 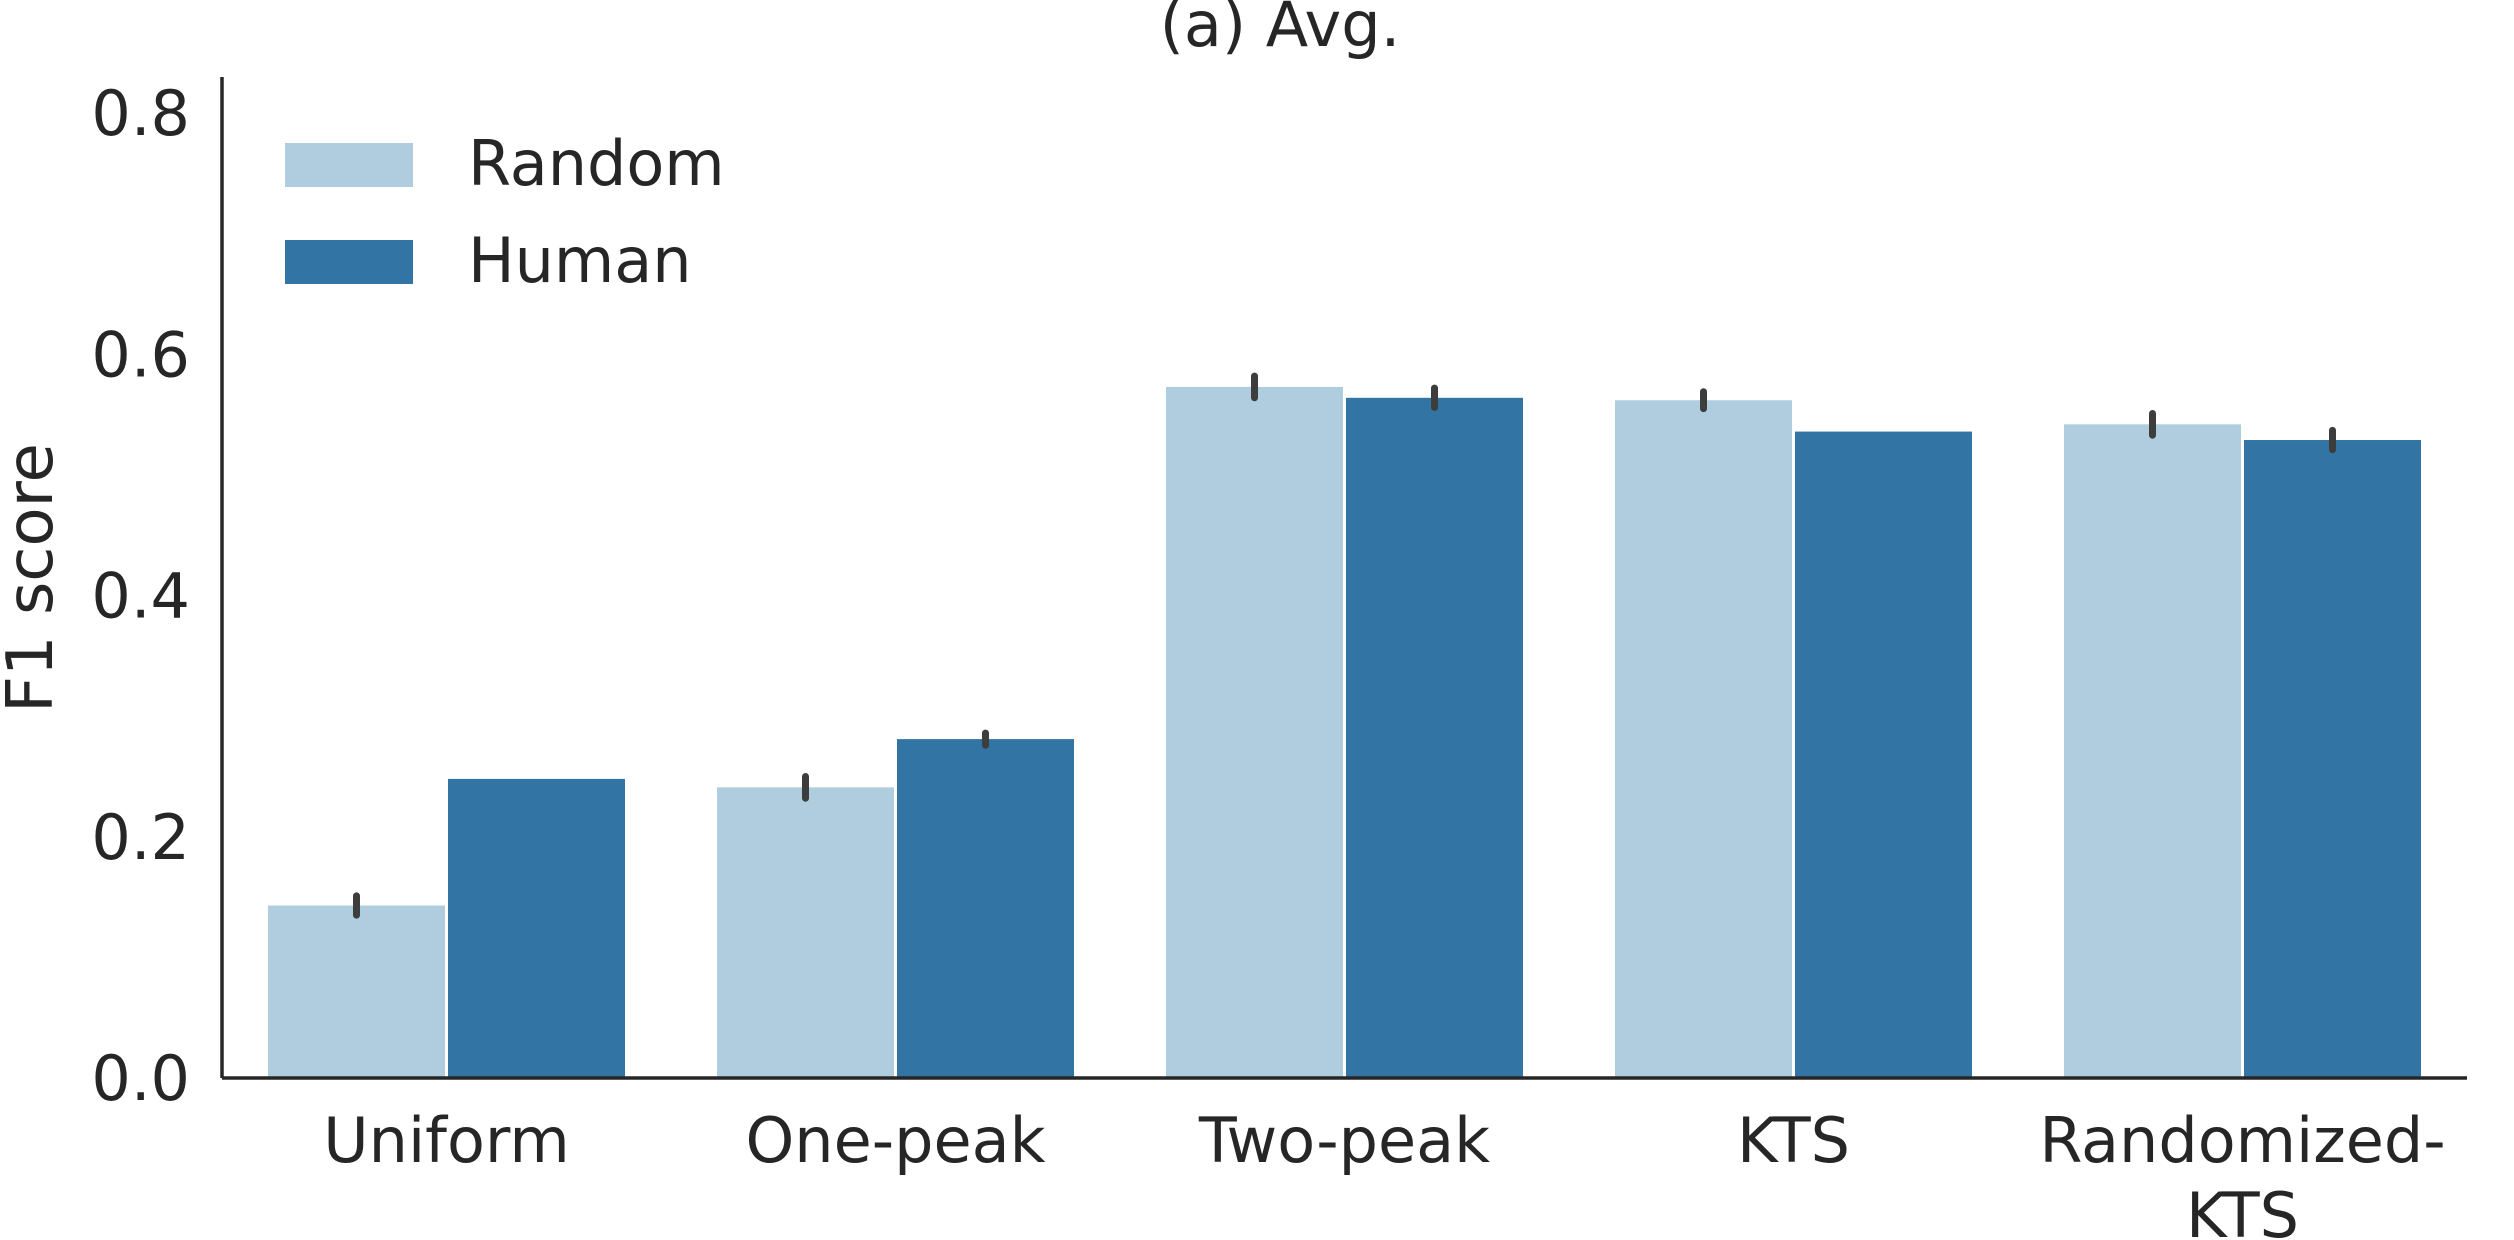 I want to click on legend-label-human: Human, so click(x=580, y=260).